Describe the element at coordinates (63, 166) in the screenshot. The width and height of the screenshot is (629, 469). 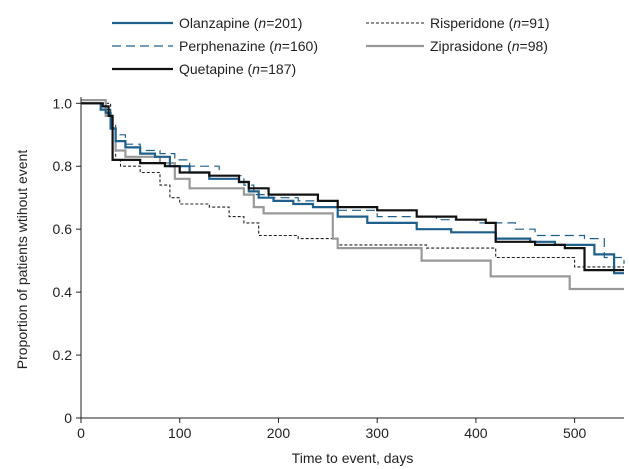
I see `y-tick-label: 0.8` at that location.